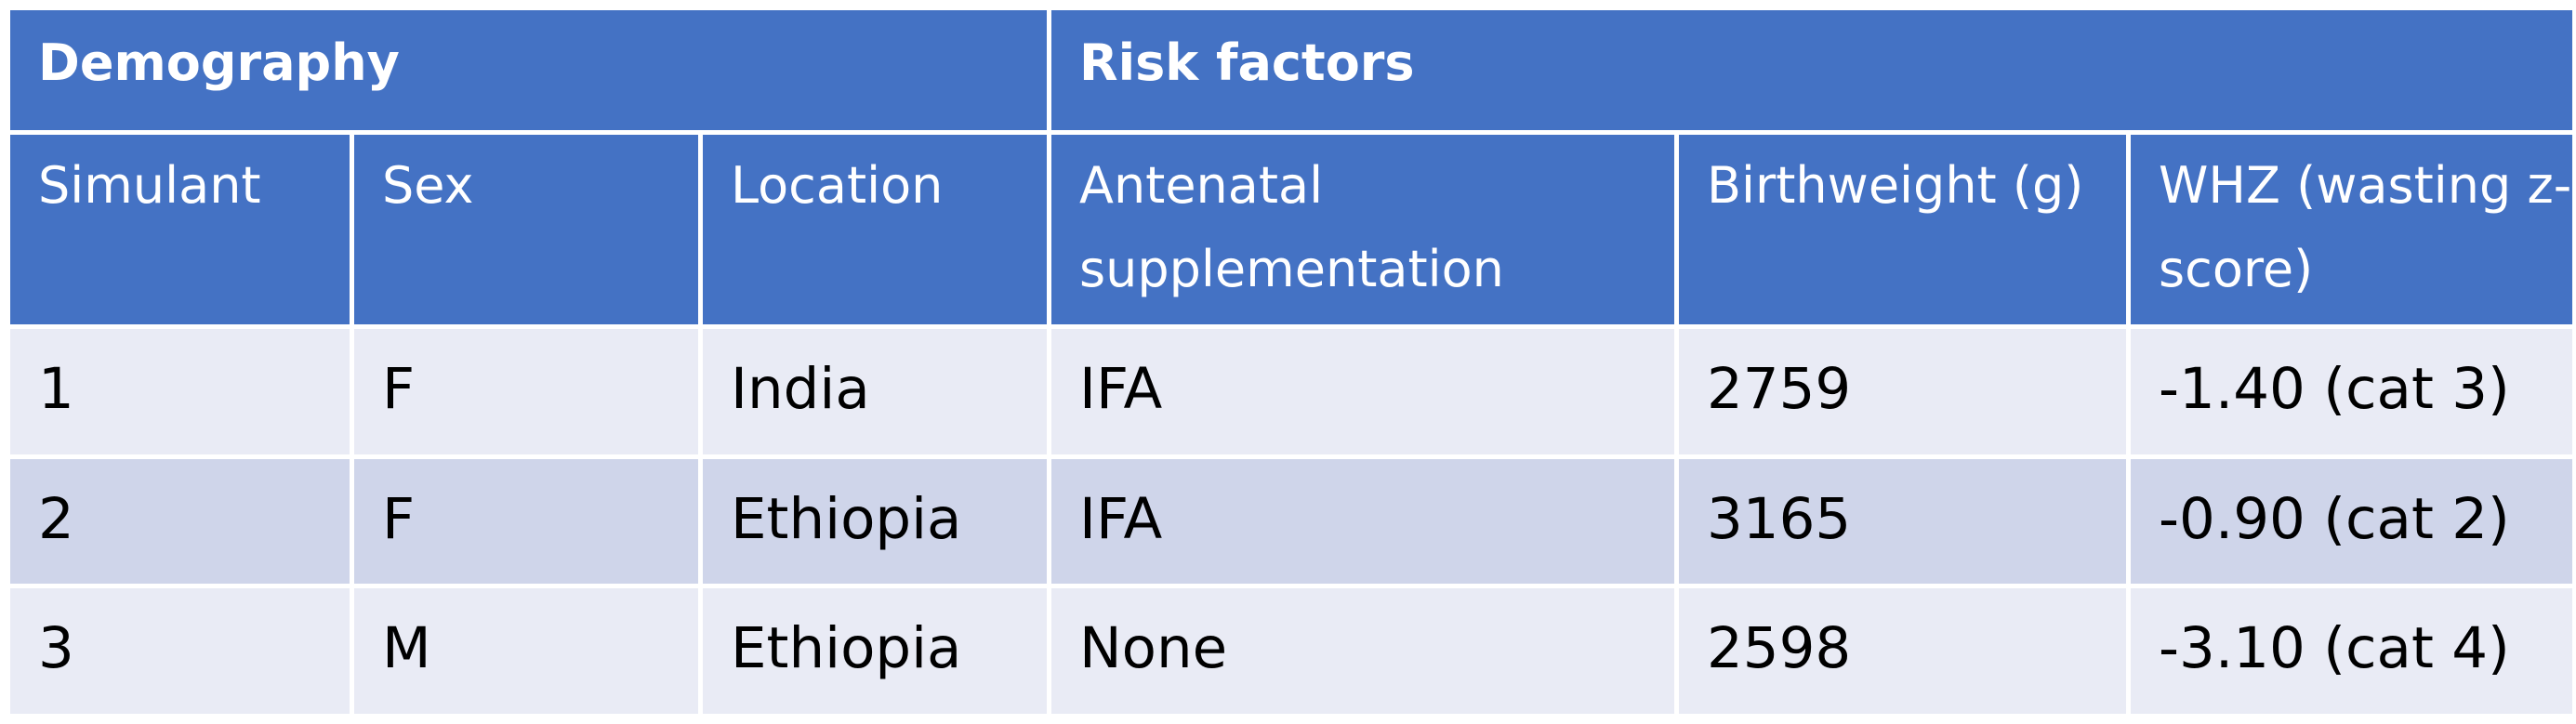  I want to click on column-header-location: Location, so click(874, 230).